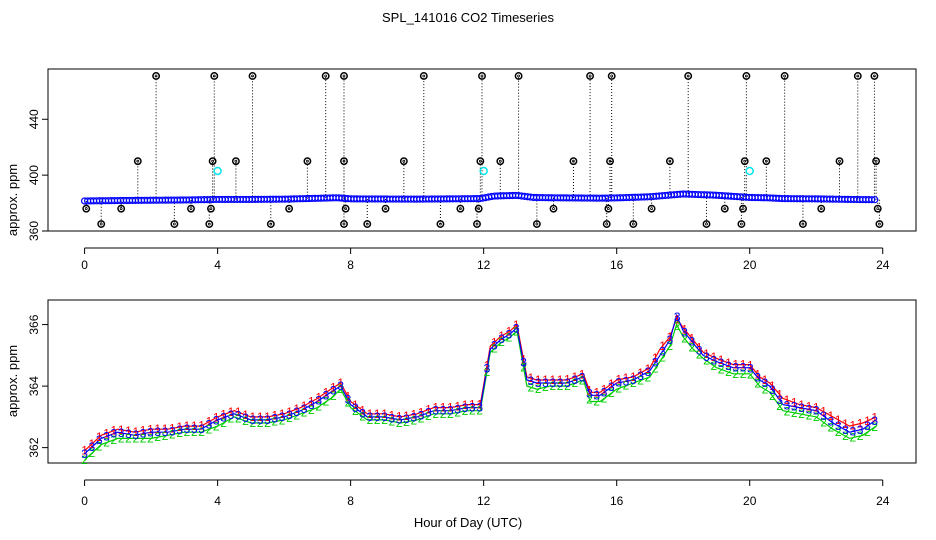 Image resolution: width=936 pixels, height=540 pixels. I want to click on series-2-marker-7: 2, so click(135, 438).